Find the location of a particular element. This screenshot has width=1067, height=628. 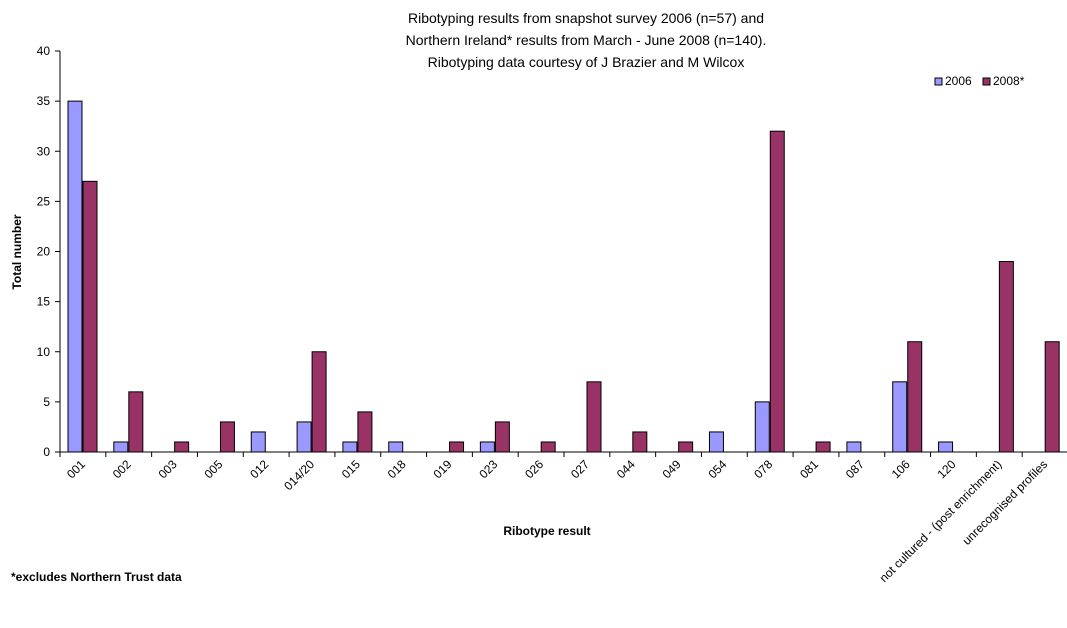

y-tick-label-20: 20 is located at coordinates (44, 252).